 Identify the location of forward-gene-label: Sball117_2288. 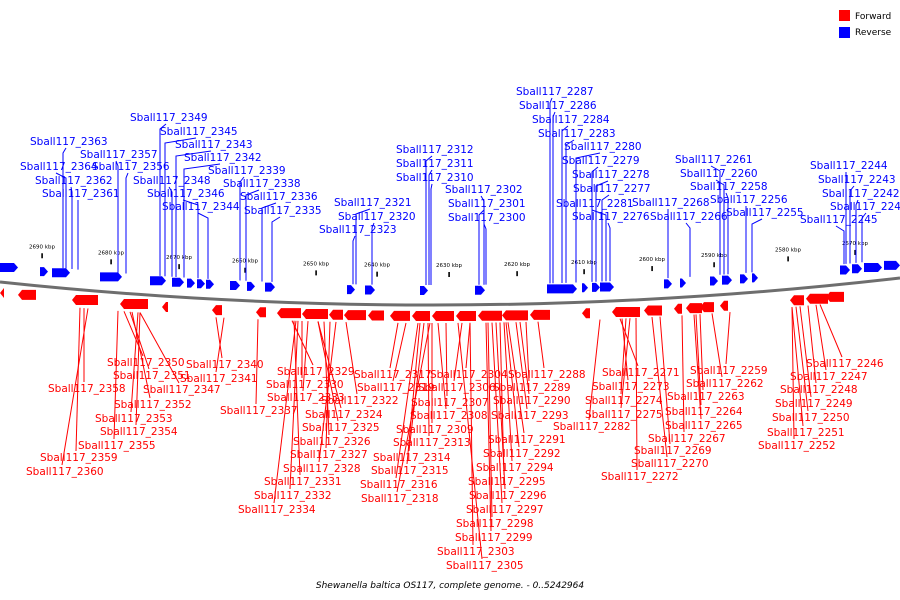
(547, 375).